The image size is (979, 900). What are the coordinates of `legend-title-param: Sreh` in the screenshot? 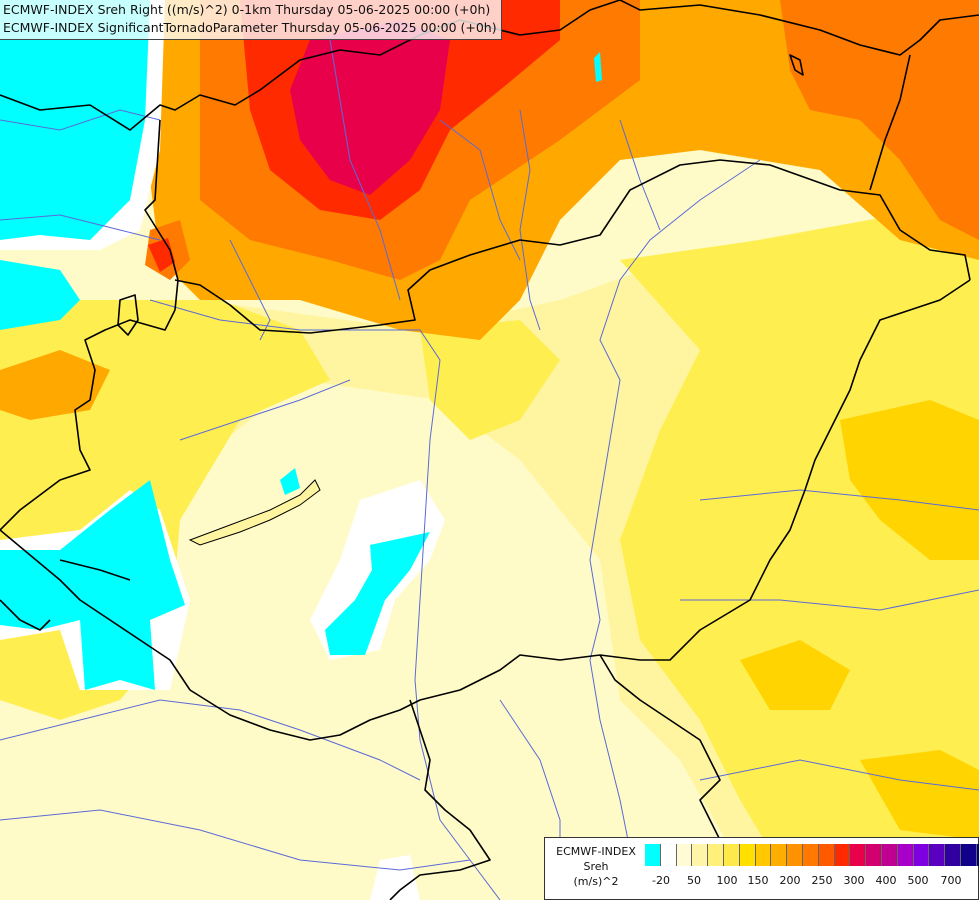 It's located at (596, 866).